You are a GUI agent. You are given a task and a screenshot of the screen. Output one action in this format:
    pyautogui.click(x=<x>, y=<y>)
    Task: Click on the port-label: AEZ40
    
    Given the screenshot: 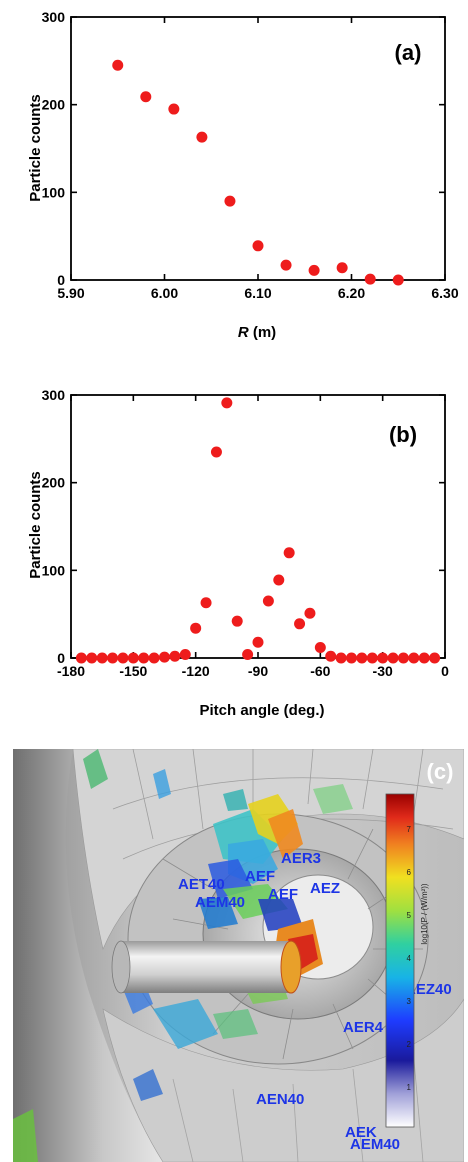 What is the action you would take?
    pyautogui.click(x=428, y=989)
    